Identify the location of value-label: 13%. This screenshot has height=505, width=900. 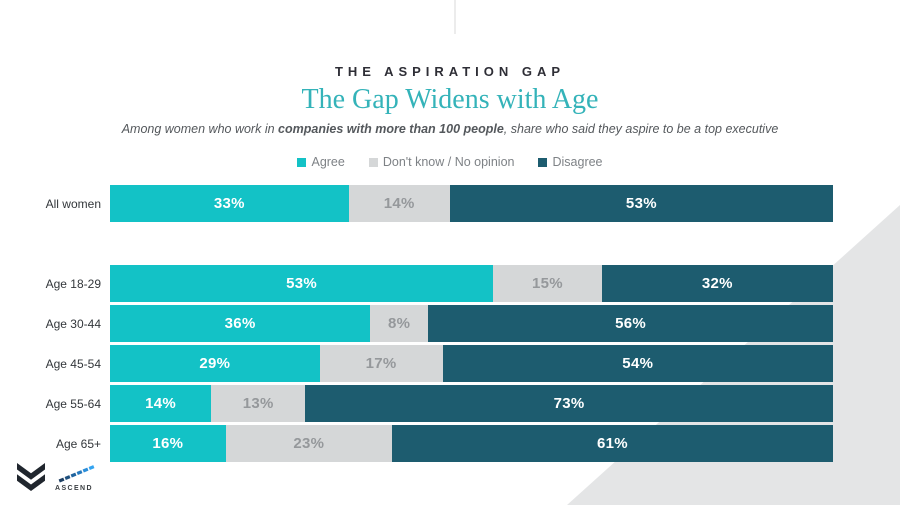
(258, 403).